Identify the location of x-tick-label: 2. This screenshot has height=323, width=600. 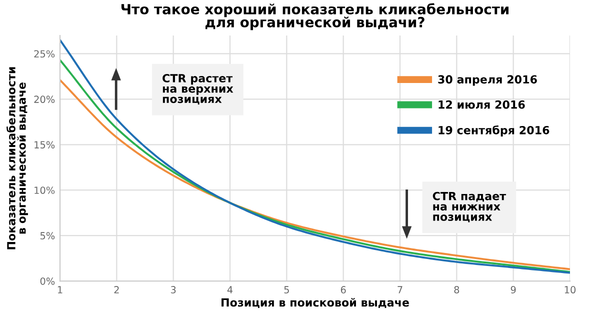
(116, 290).